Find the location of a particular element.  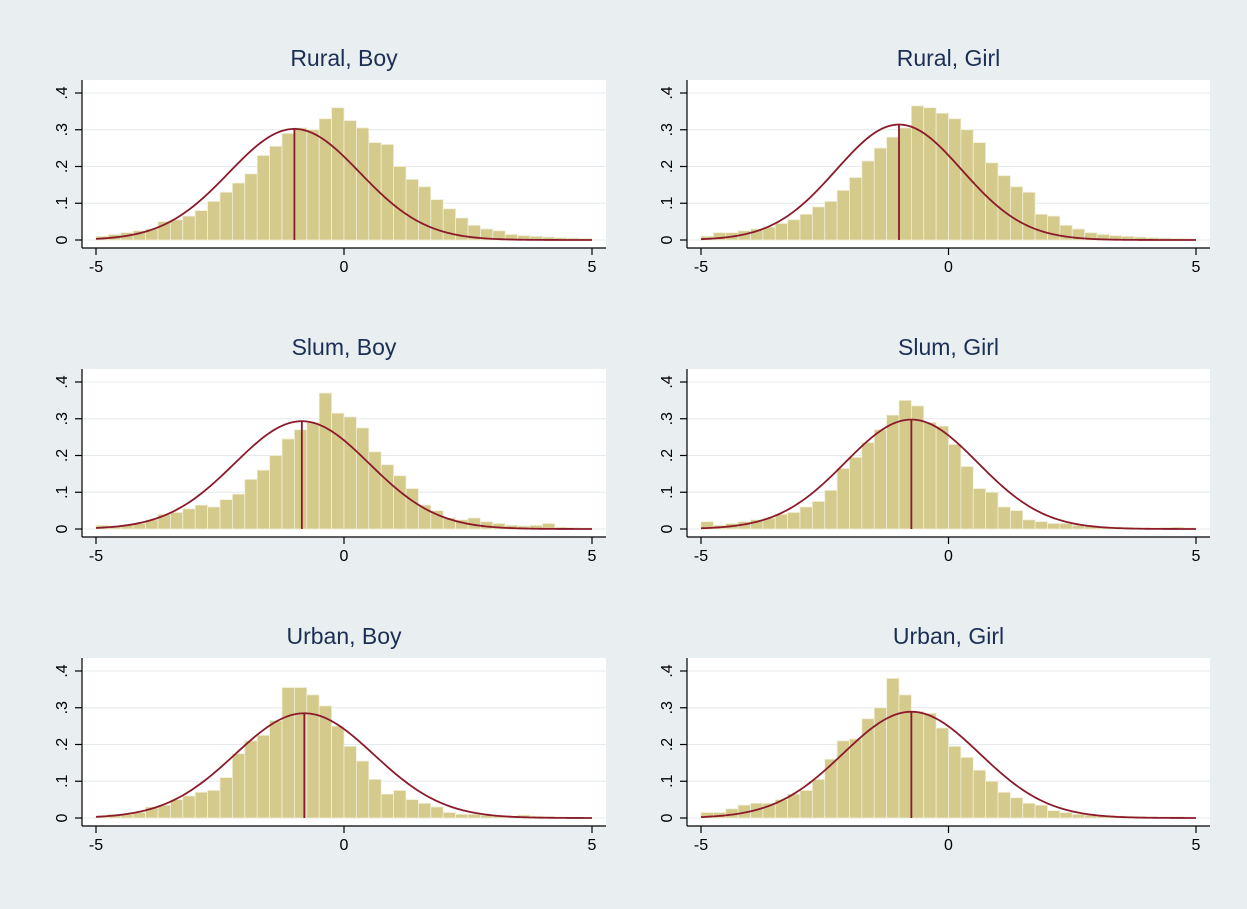

panel-0: 0 .1 .2 .3 .4 -5 0 5 Rural, Boy is located at coordinates (330, 160).